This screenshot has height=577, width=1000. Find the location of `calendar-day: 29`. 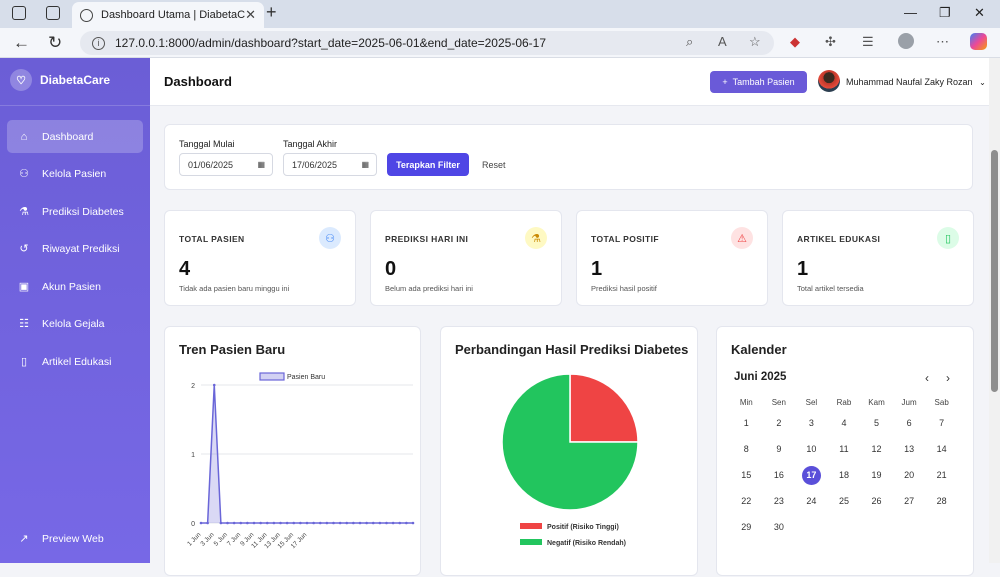

calendar-day: 29 is located at coordinates (746, 527).